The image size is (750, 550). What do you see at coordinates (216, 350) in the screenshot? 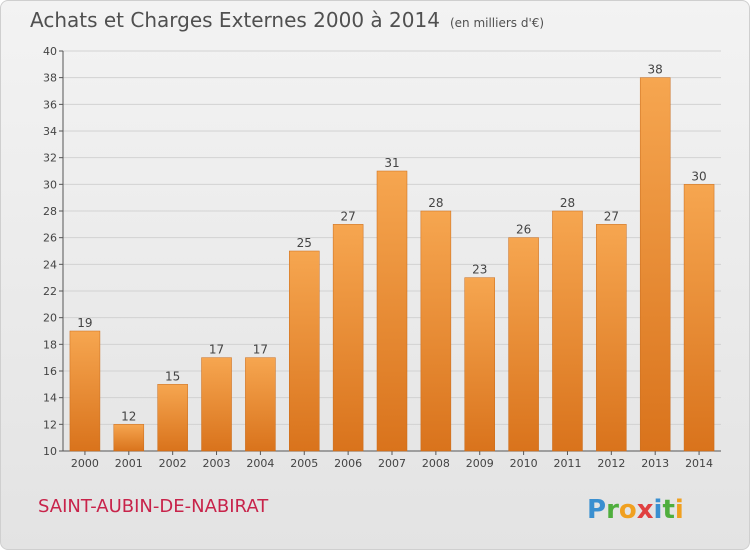
I see `value-label-2003: 17` at bounding box center [216, 350].